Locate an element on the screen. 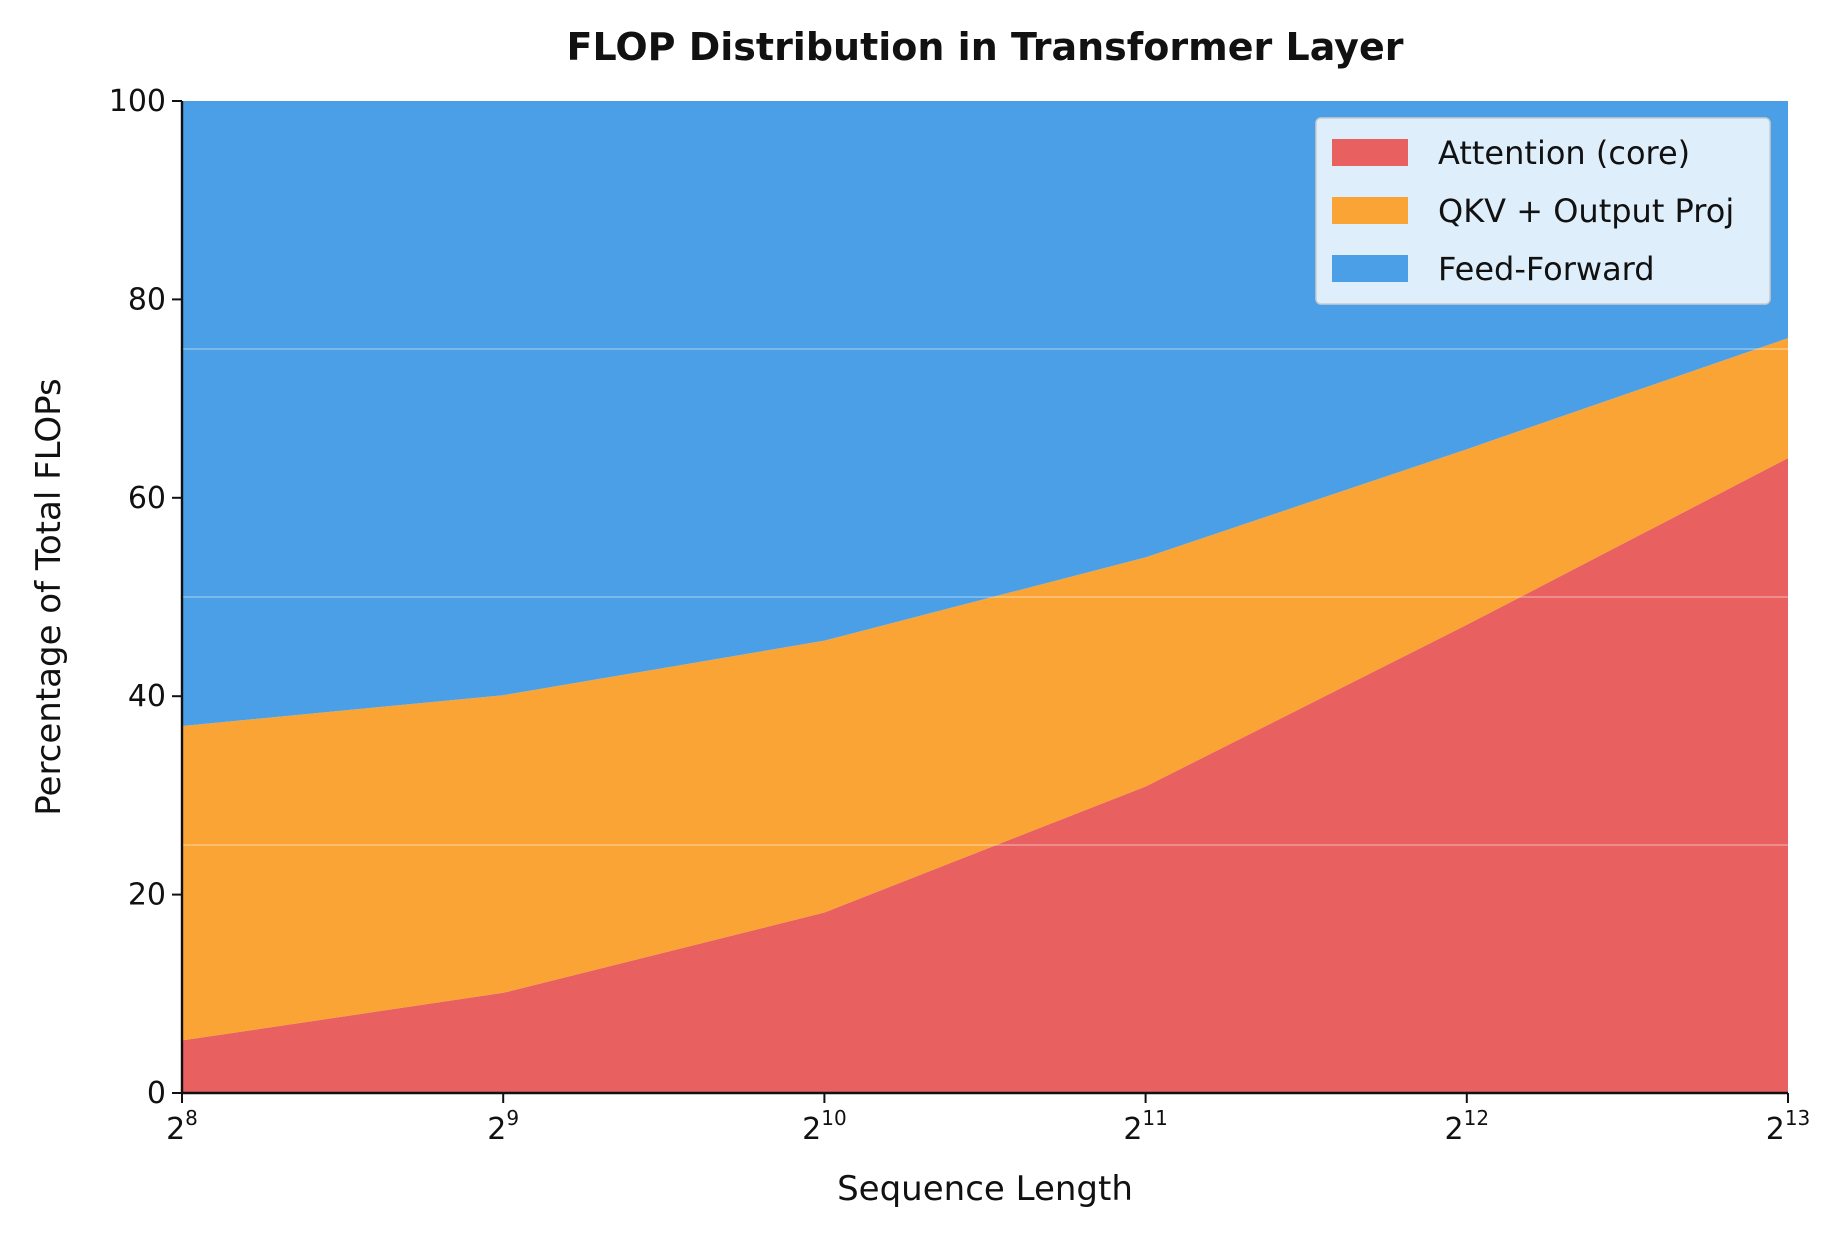 The image size is (1834, 1234). y-tick-label: 100 is located at coordinates (137, 101).